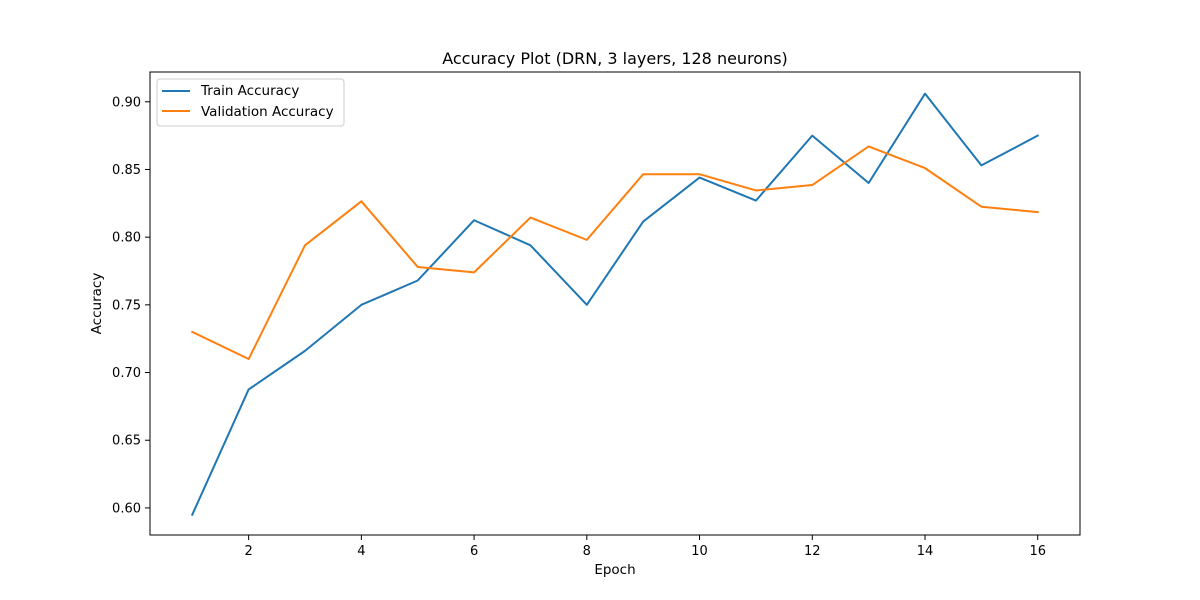 The width and height of the screenshot is (1200, 600). What do you see at coordinates (126, 170) in the screenshot?
I see `y-tick-label: 0.85` at bounding box center [126, 170].